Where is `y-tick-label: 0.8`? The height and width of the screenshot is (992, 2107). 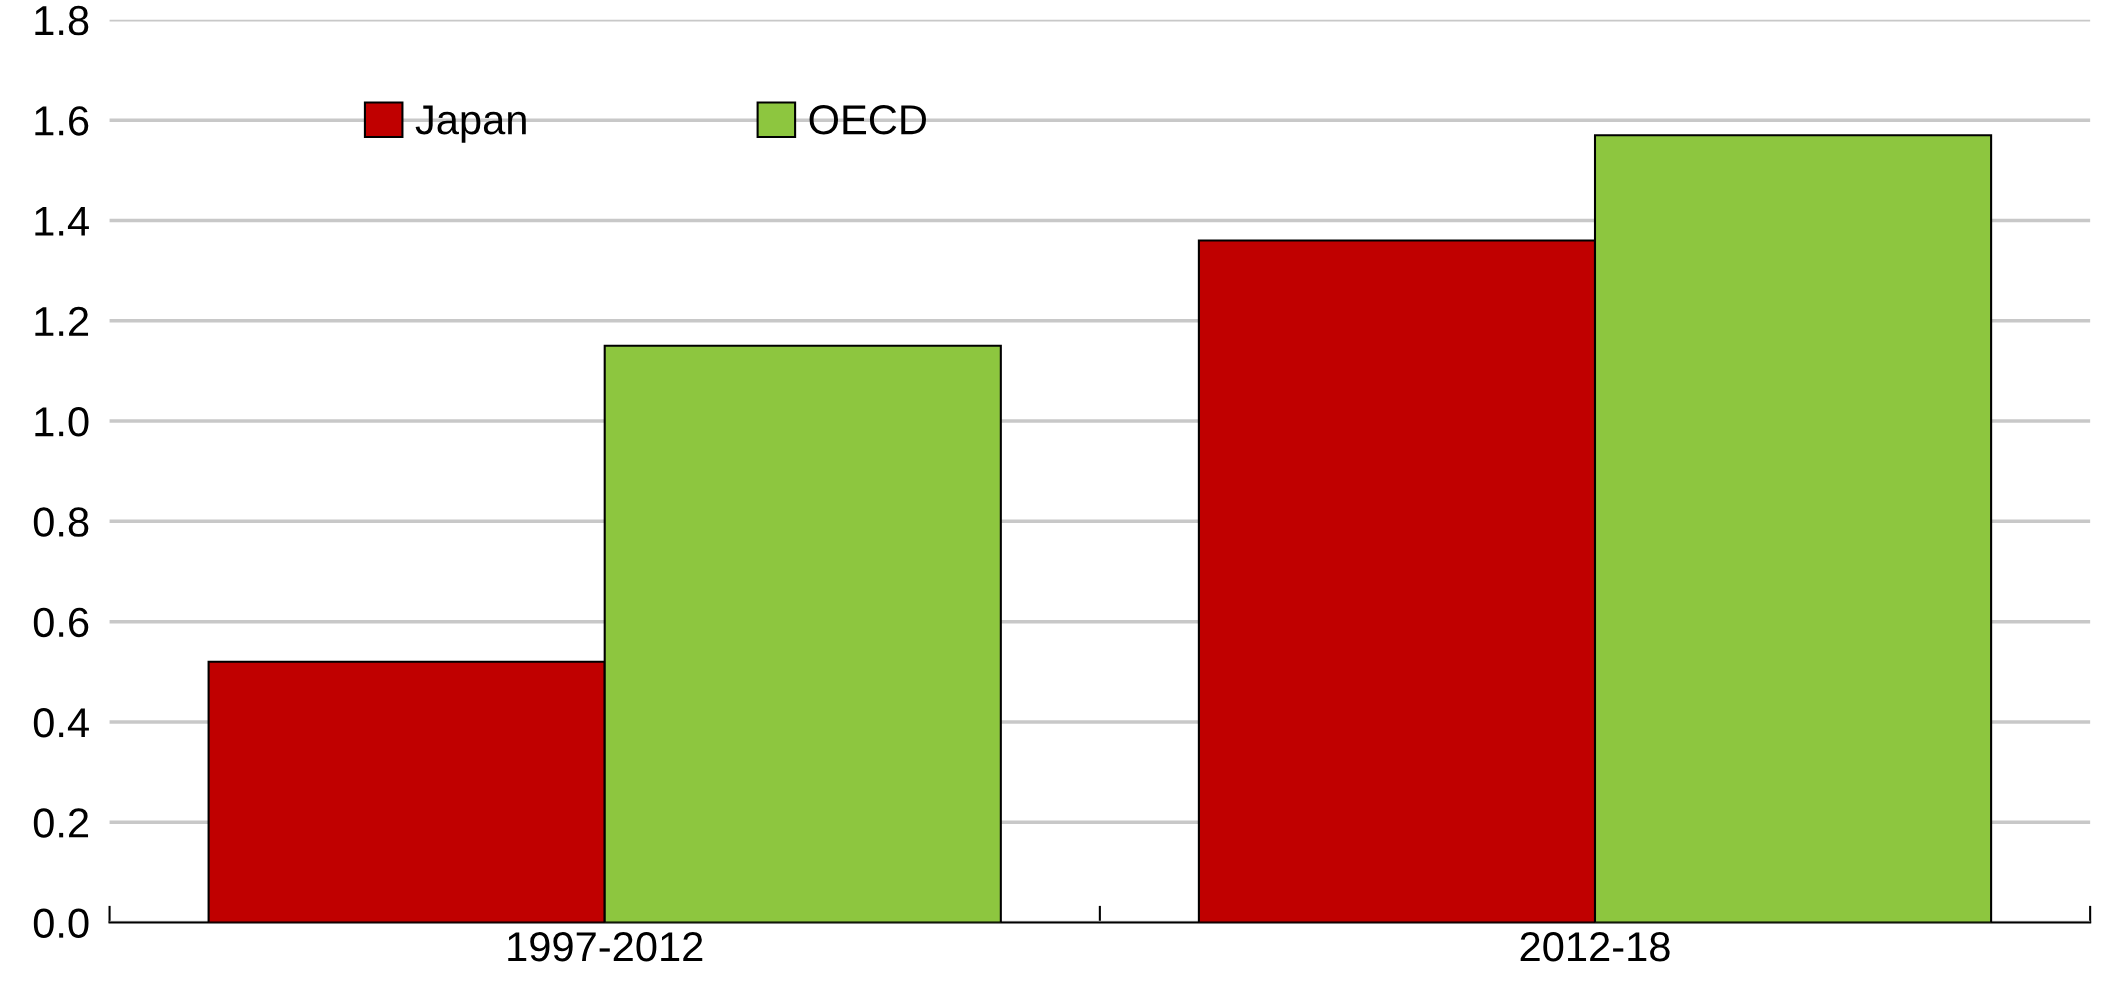 y-tick-label: 0.8 is located at coordinates (61, 522).